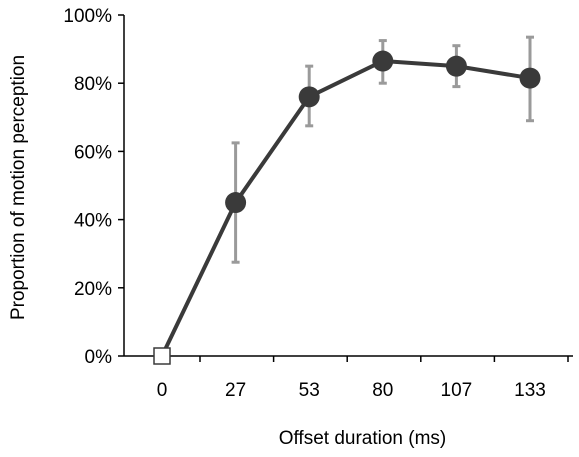 The image size is (579, 457). Describe the element at coordinates (530, 390) in the screenshot. I see `x-tick-label: 133` at that location.